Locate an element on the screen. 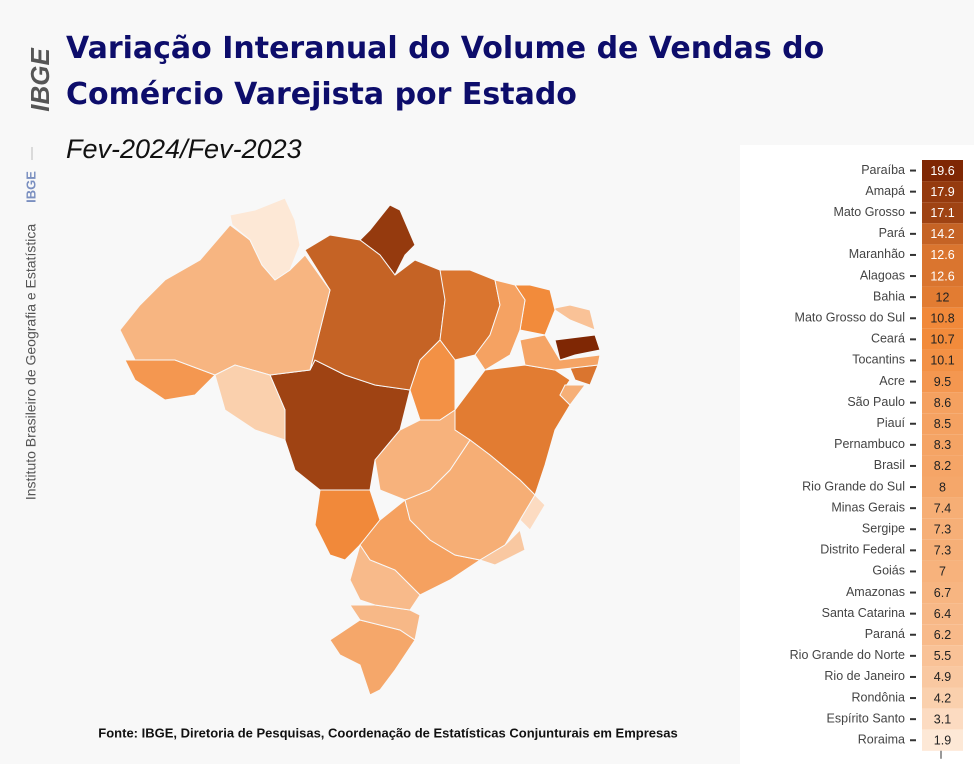 The height and width of the screenshot is (764, 974). cell-value: 12.6 is located at coordinates (942, 255).